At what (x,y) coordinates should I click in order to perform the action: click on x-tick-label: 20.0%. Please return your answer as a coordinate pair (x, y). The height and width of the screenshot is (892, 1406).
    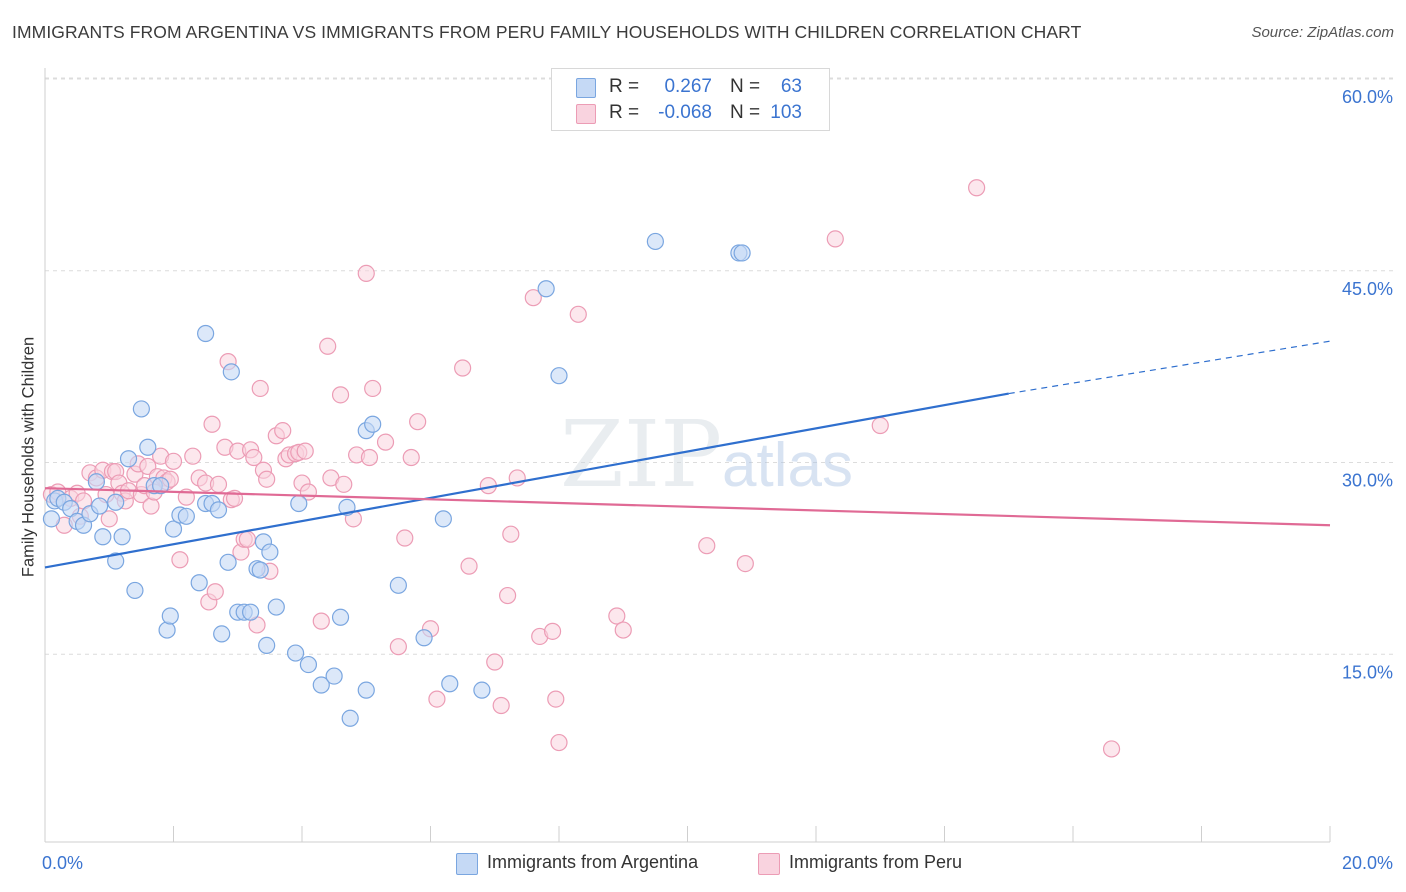
    Looking at the image, I should click on (1367, 863).